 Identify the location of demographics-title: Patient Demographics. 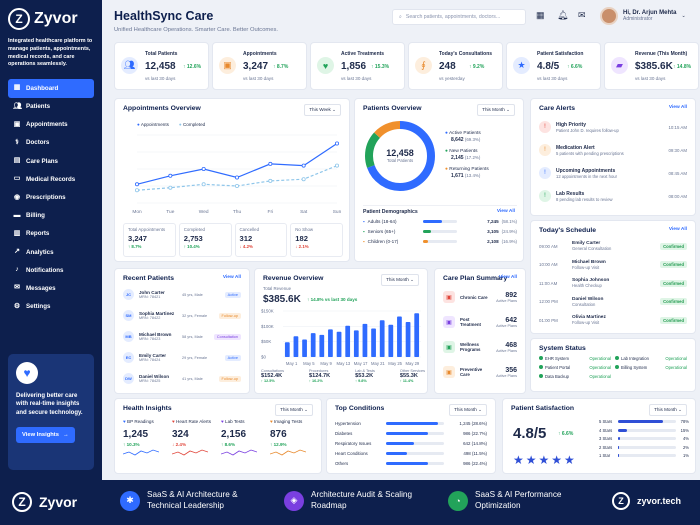
(390, 212).